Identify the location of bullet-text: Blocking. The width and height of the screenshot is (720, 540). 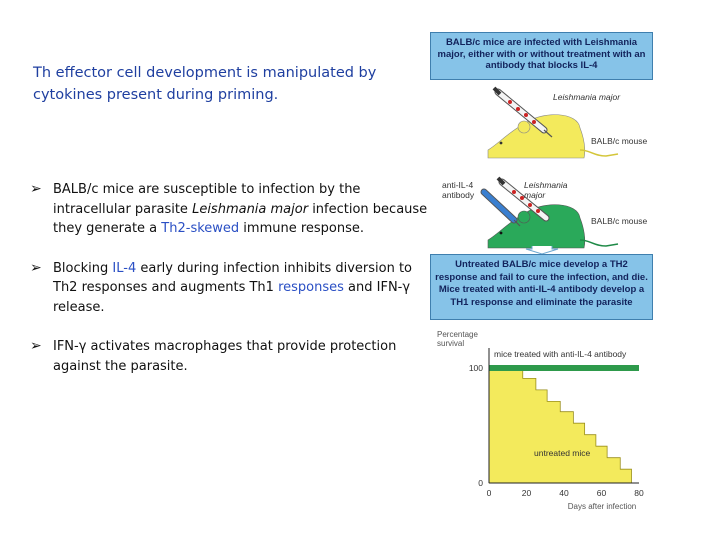
(83, 268).